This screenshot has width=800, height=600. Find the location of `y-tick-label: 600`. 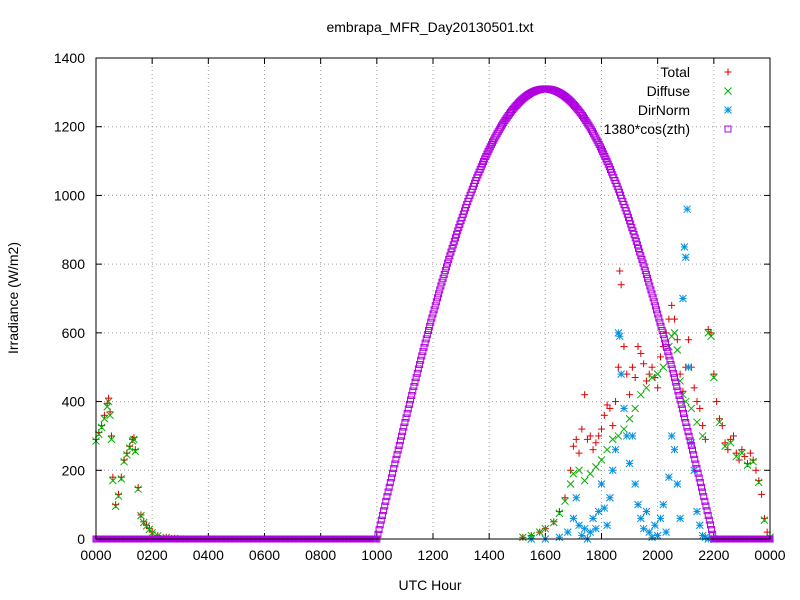

y-tick-label: 600 is located at coordinates (74, 333).